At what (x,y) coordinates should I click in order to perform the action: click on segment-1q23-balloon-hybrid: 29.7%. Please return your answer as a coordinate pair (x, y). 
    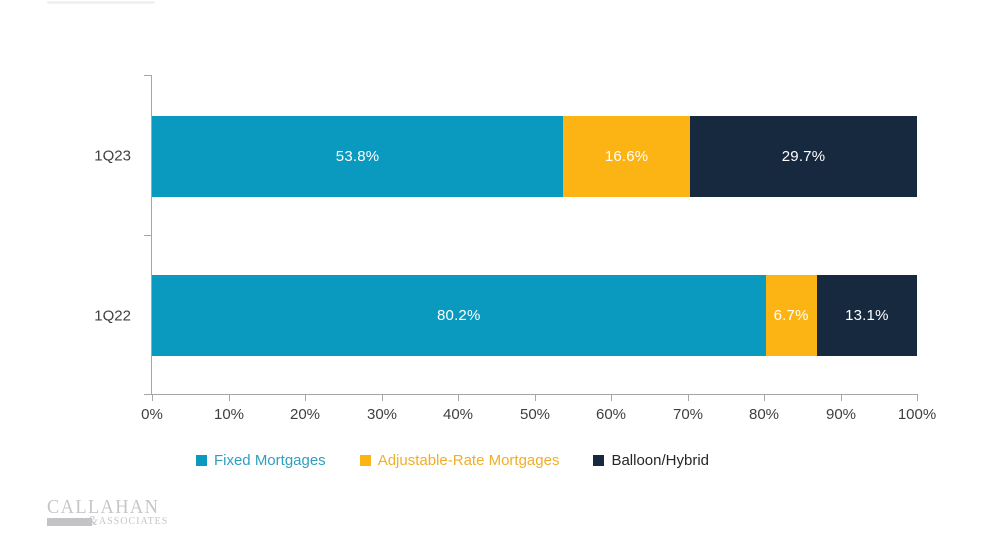
    Looking at the image, I should click on (803, 156).